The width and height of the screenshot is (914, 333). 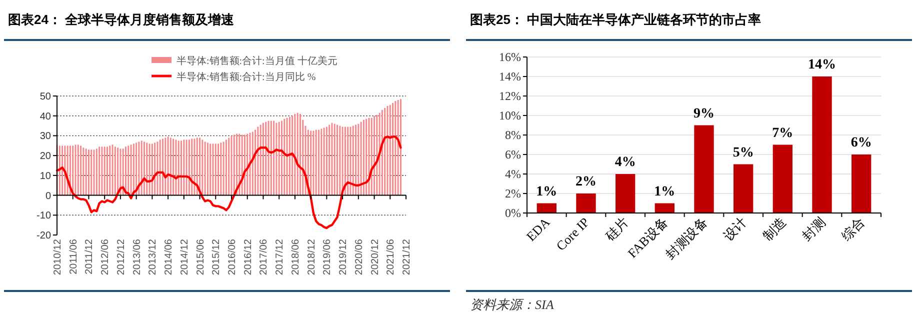 What do you see at coordinates (46, 97) in the screenshot?
I see `y-tick-label: 50` at bounding box center [46, 97].